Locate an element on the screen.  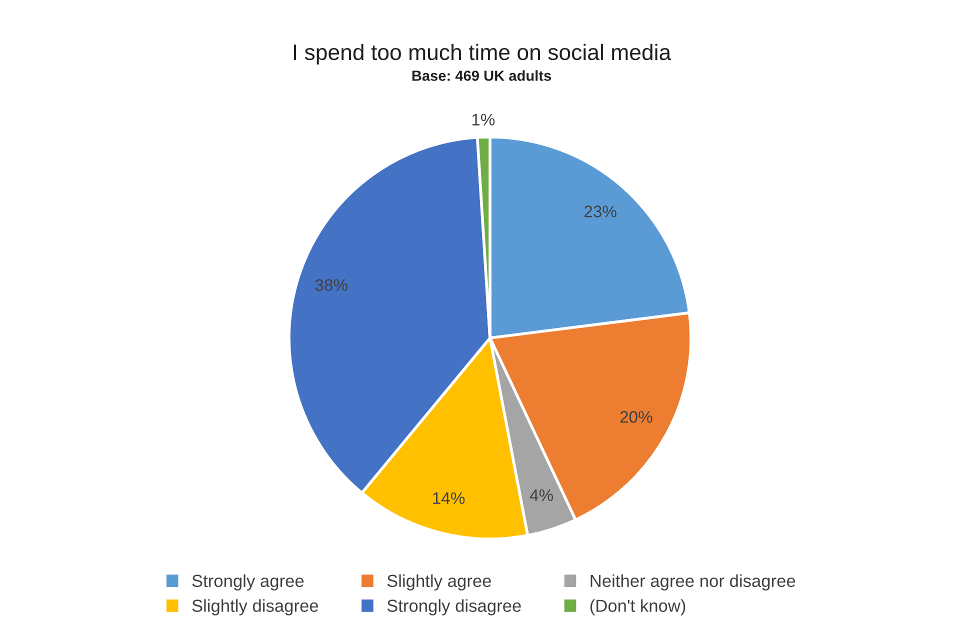
data-label: 1% is located at coordinates (483, 120).